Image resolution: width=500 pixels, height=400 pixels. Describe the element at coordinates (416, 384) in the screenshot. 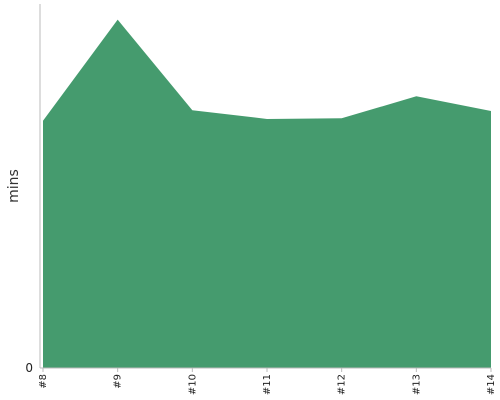

I see `x-tick-label: #13` at that location.